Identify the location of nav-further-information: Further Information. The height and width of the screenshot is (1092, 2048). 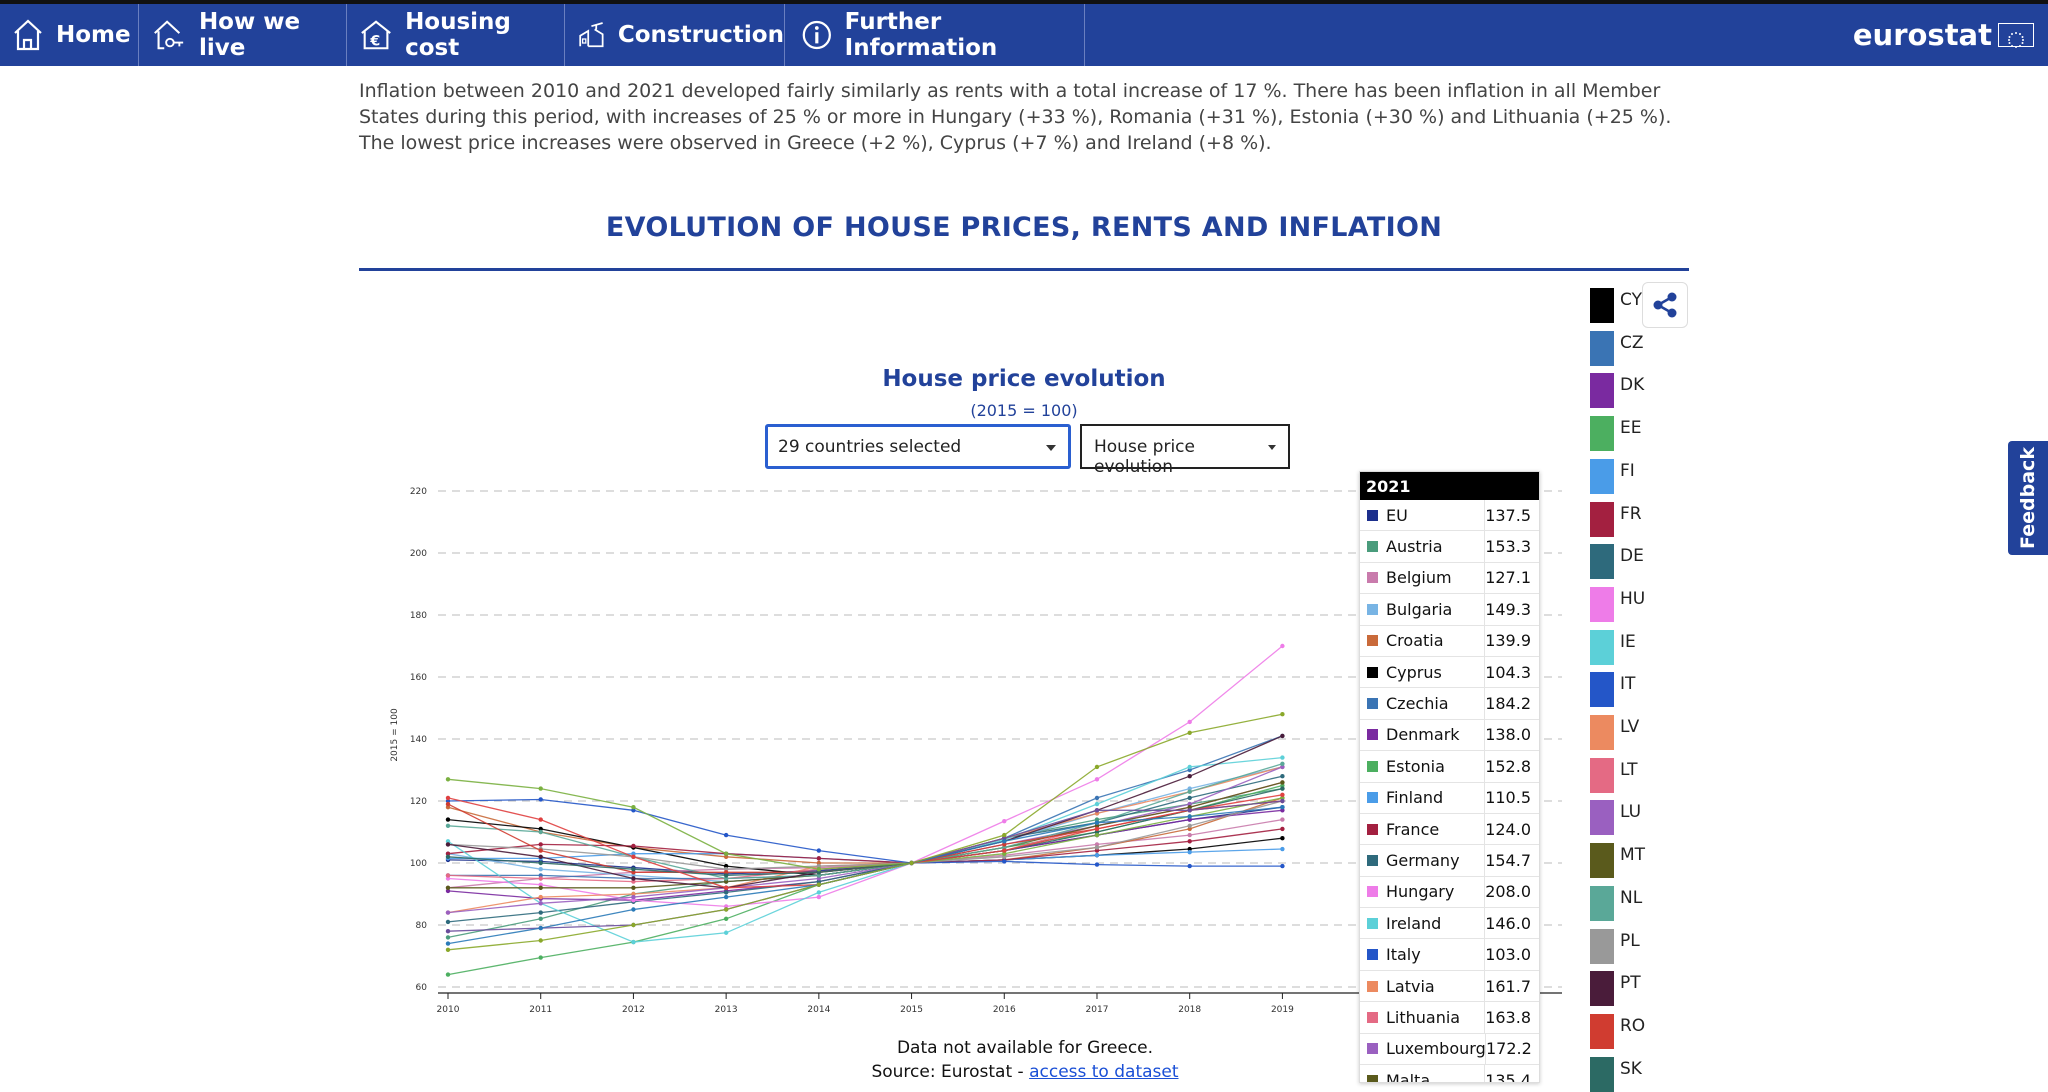
(935, 35).